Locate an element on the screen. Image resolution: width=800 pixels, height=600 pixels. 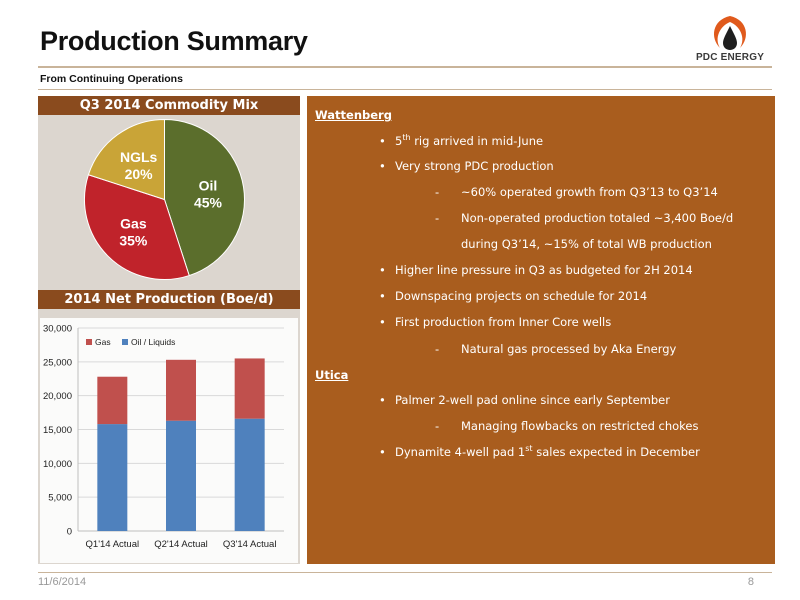
pie-chart-header: Q3 2014 Commodity Mix is located at coordinates (169, 105).